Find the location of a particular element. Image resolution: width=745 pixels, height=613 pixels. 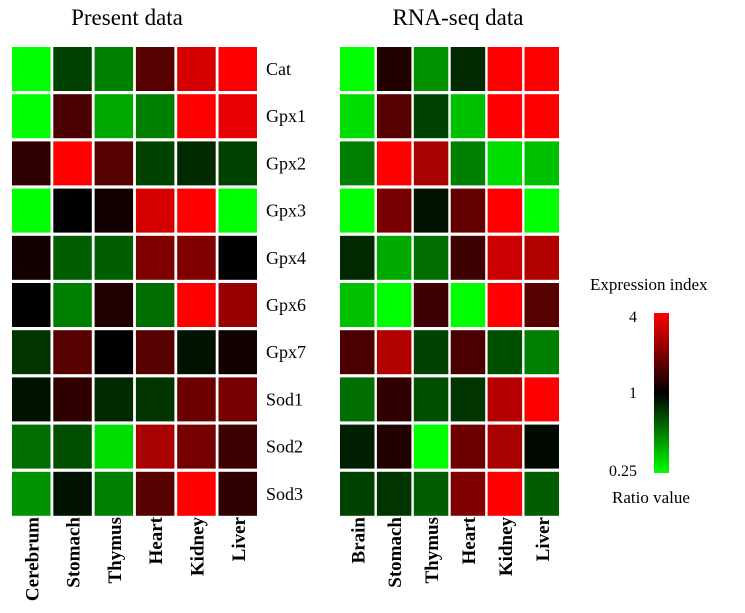

gene-label: Sod3 is located at coordinates (284, 494).